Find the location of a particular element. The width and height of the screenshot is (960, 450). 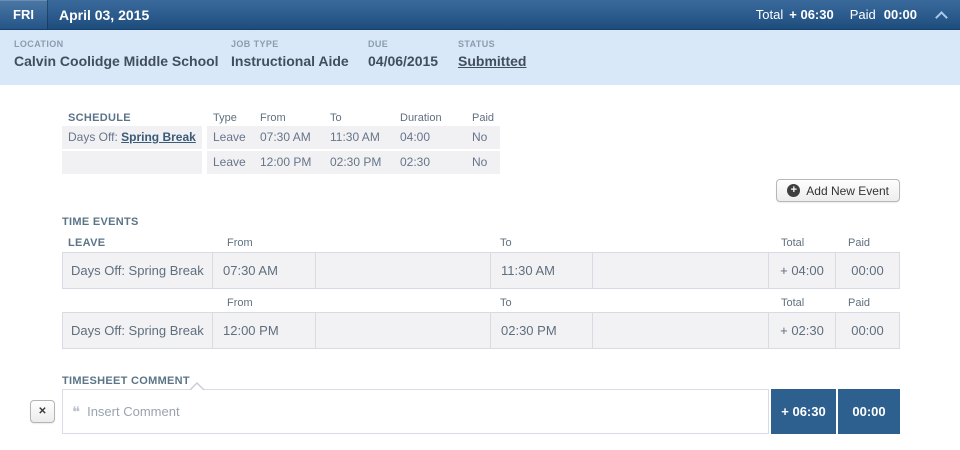

from-time-cell: 12:00 PM is located at coordinates (264, 330).